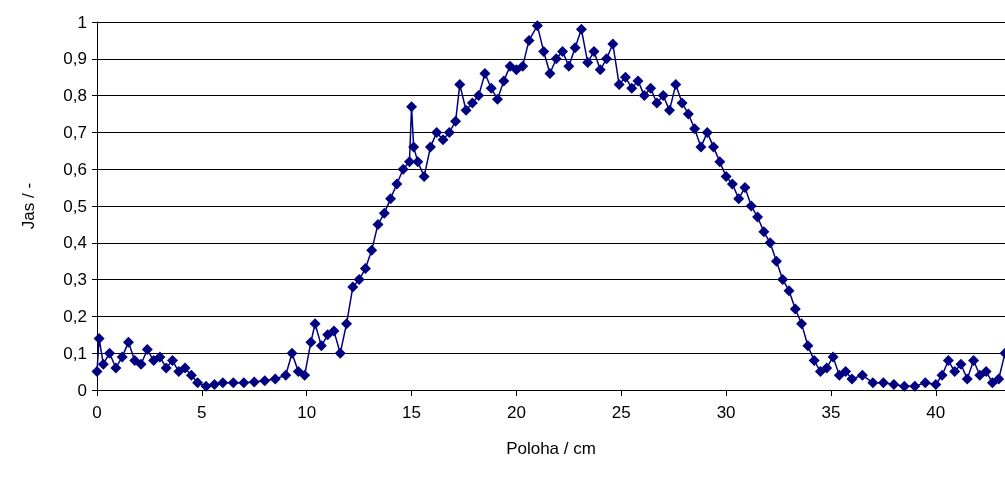 The height and width of the screenshot is (480, 1005). Describe the element at coordinates (75, 169) in the screenshot. I see `y-tick-label: 0,6` at that location.